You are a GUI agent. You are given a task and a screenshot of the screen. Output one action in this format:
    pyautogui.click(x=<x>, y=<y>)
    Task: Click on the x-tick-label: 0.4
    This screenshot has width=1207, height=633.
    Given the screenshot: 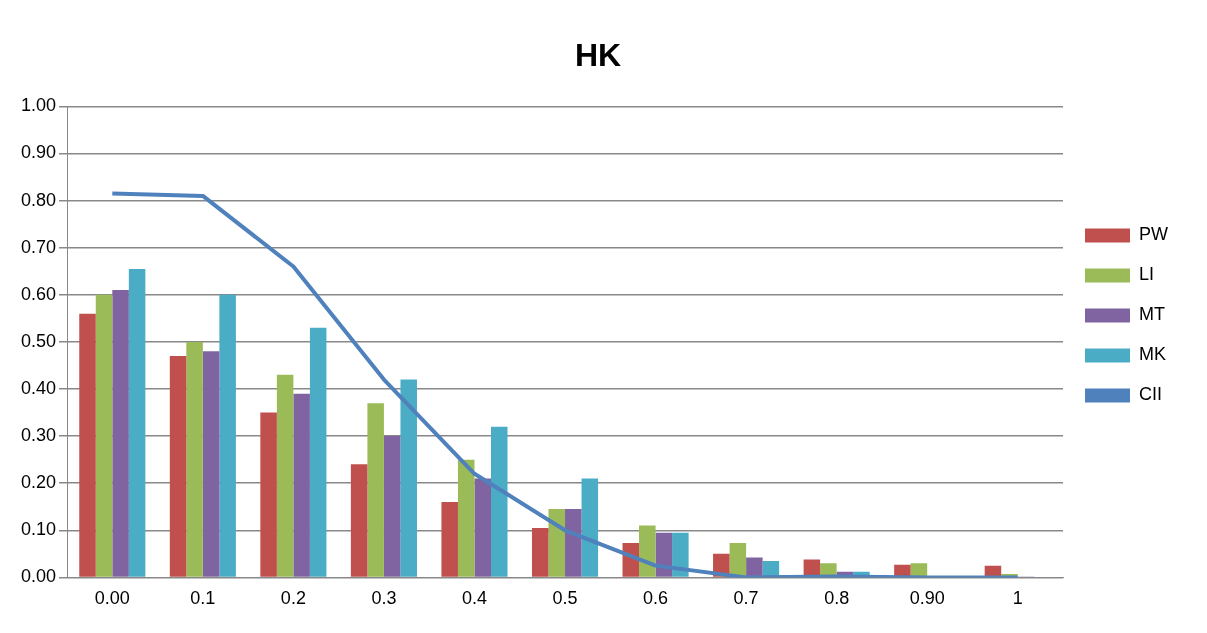 What is the action you would take?
    pyautogui.click(x=474, y=598)
    